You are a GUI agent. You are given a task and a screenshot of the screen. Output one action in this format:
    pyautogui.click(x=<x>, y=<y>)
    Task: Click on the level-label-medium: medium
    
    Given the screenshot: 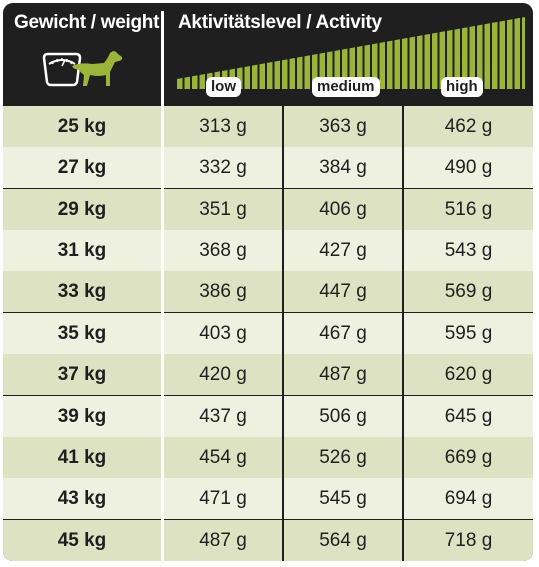 What is the action you would take?
    pyautogui.click(x=346, y=87)
    